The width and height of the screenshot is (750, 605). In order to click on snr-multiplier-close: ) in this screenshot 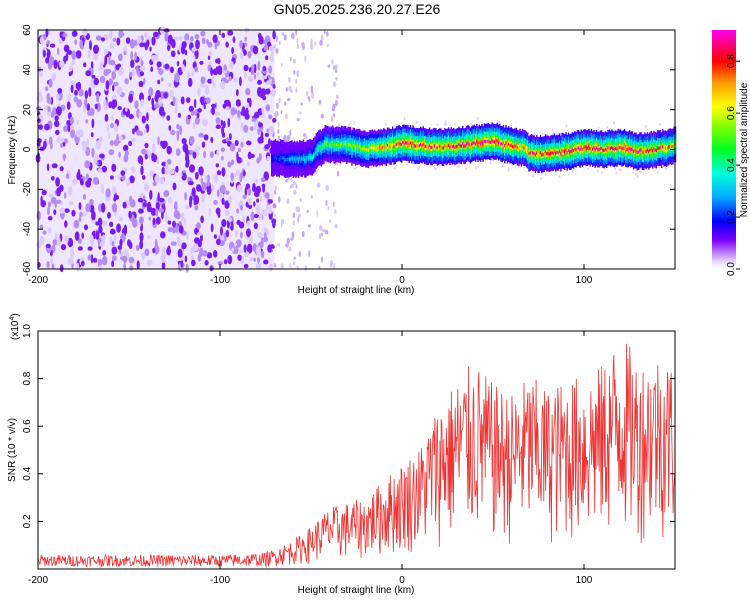, I will do `click(15, 314)`.